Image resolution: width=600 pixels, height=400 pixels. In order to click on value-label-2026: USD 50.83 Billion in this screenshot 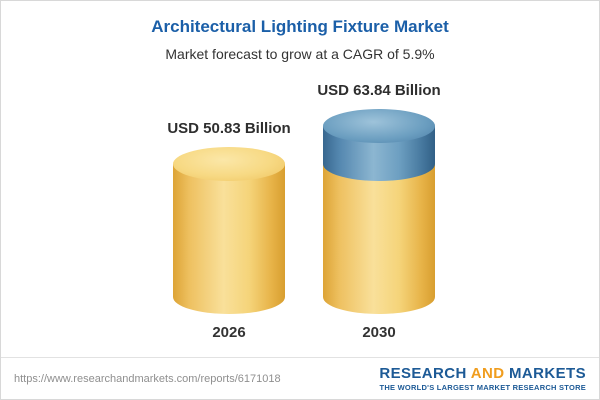, I will do `click(229, 128)`.